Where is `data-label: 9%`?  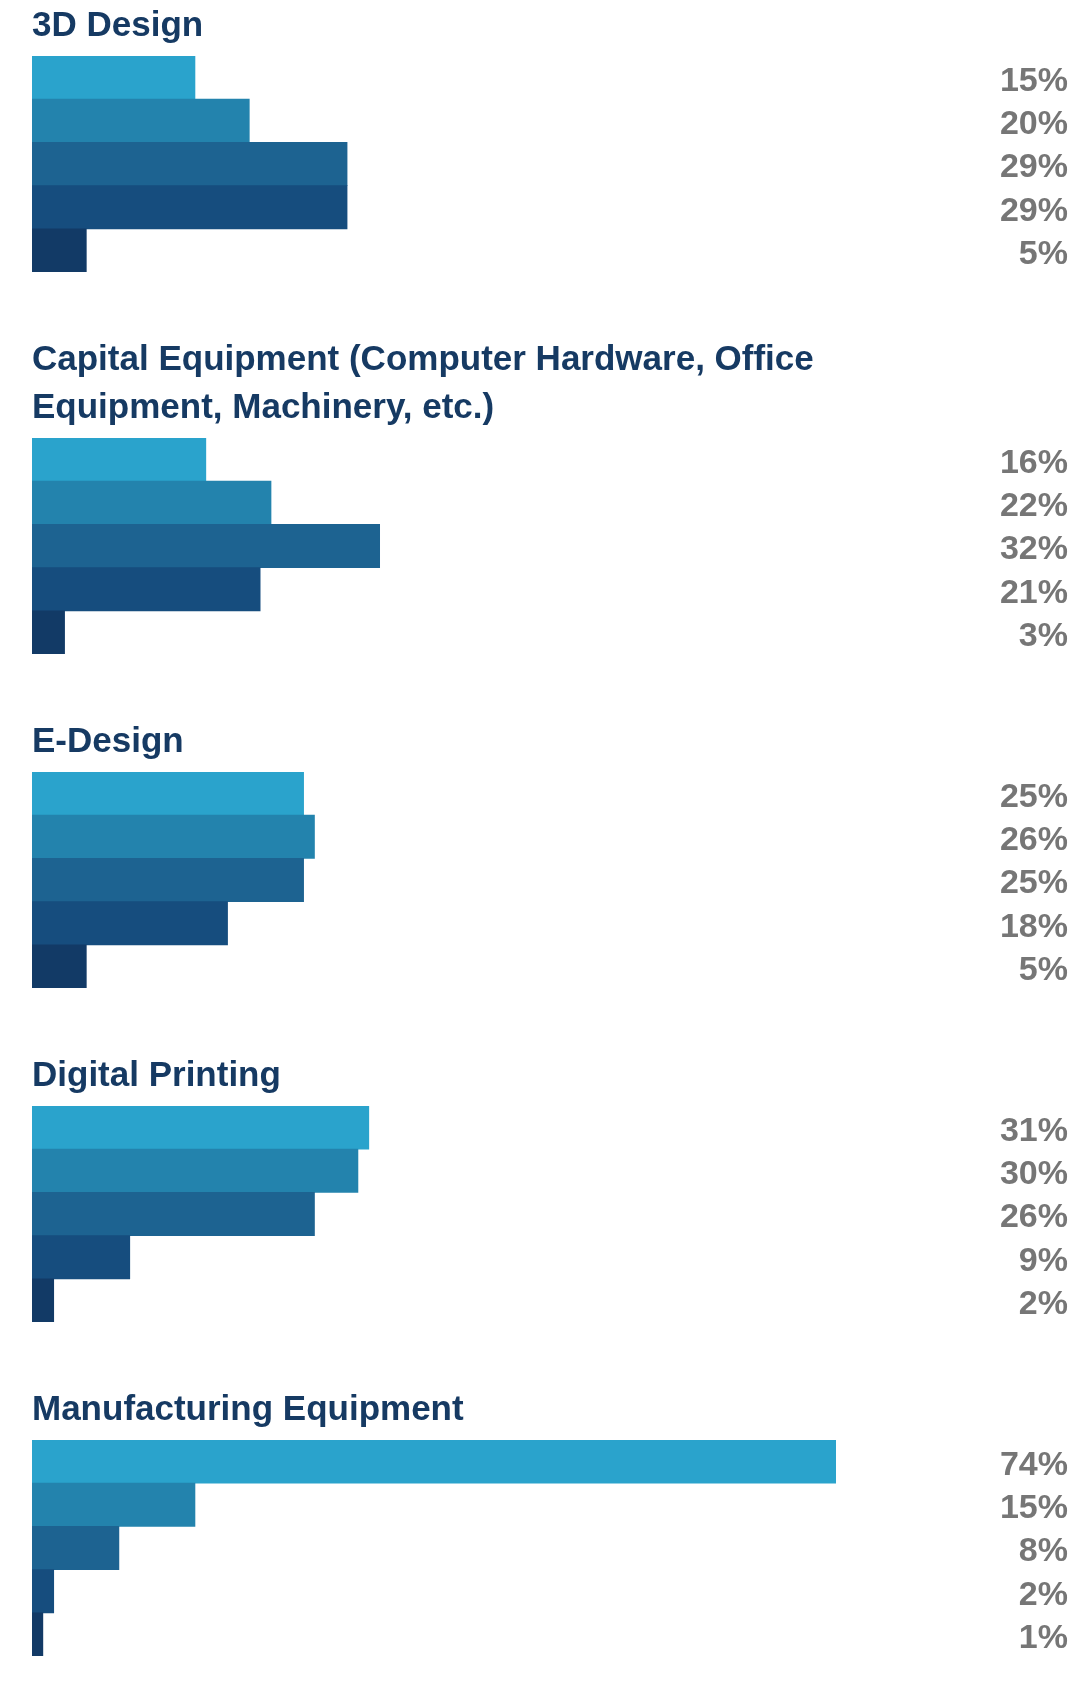
data-label: 9% is located at coordinates (1043, 1258).